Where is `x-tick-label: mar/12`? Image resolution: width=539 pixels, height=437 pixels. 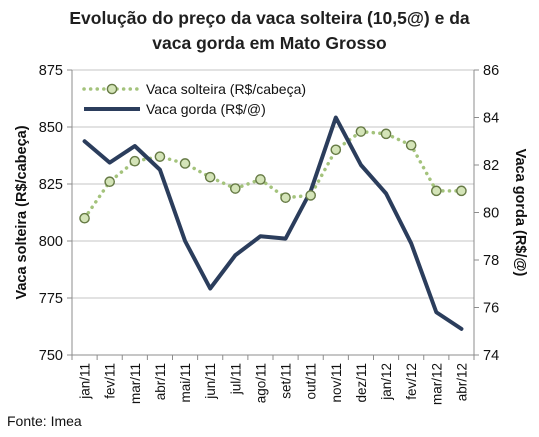 x-tick-label: mar/12 is located at coordinates (436, 384).